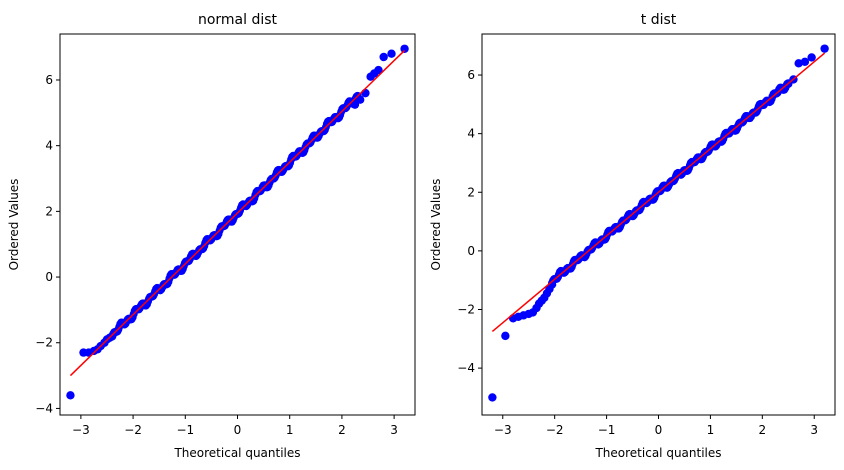  I want to click on chart-title: normal dist, so click(238, 20).